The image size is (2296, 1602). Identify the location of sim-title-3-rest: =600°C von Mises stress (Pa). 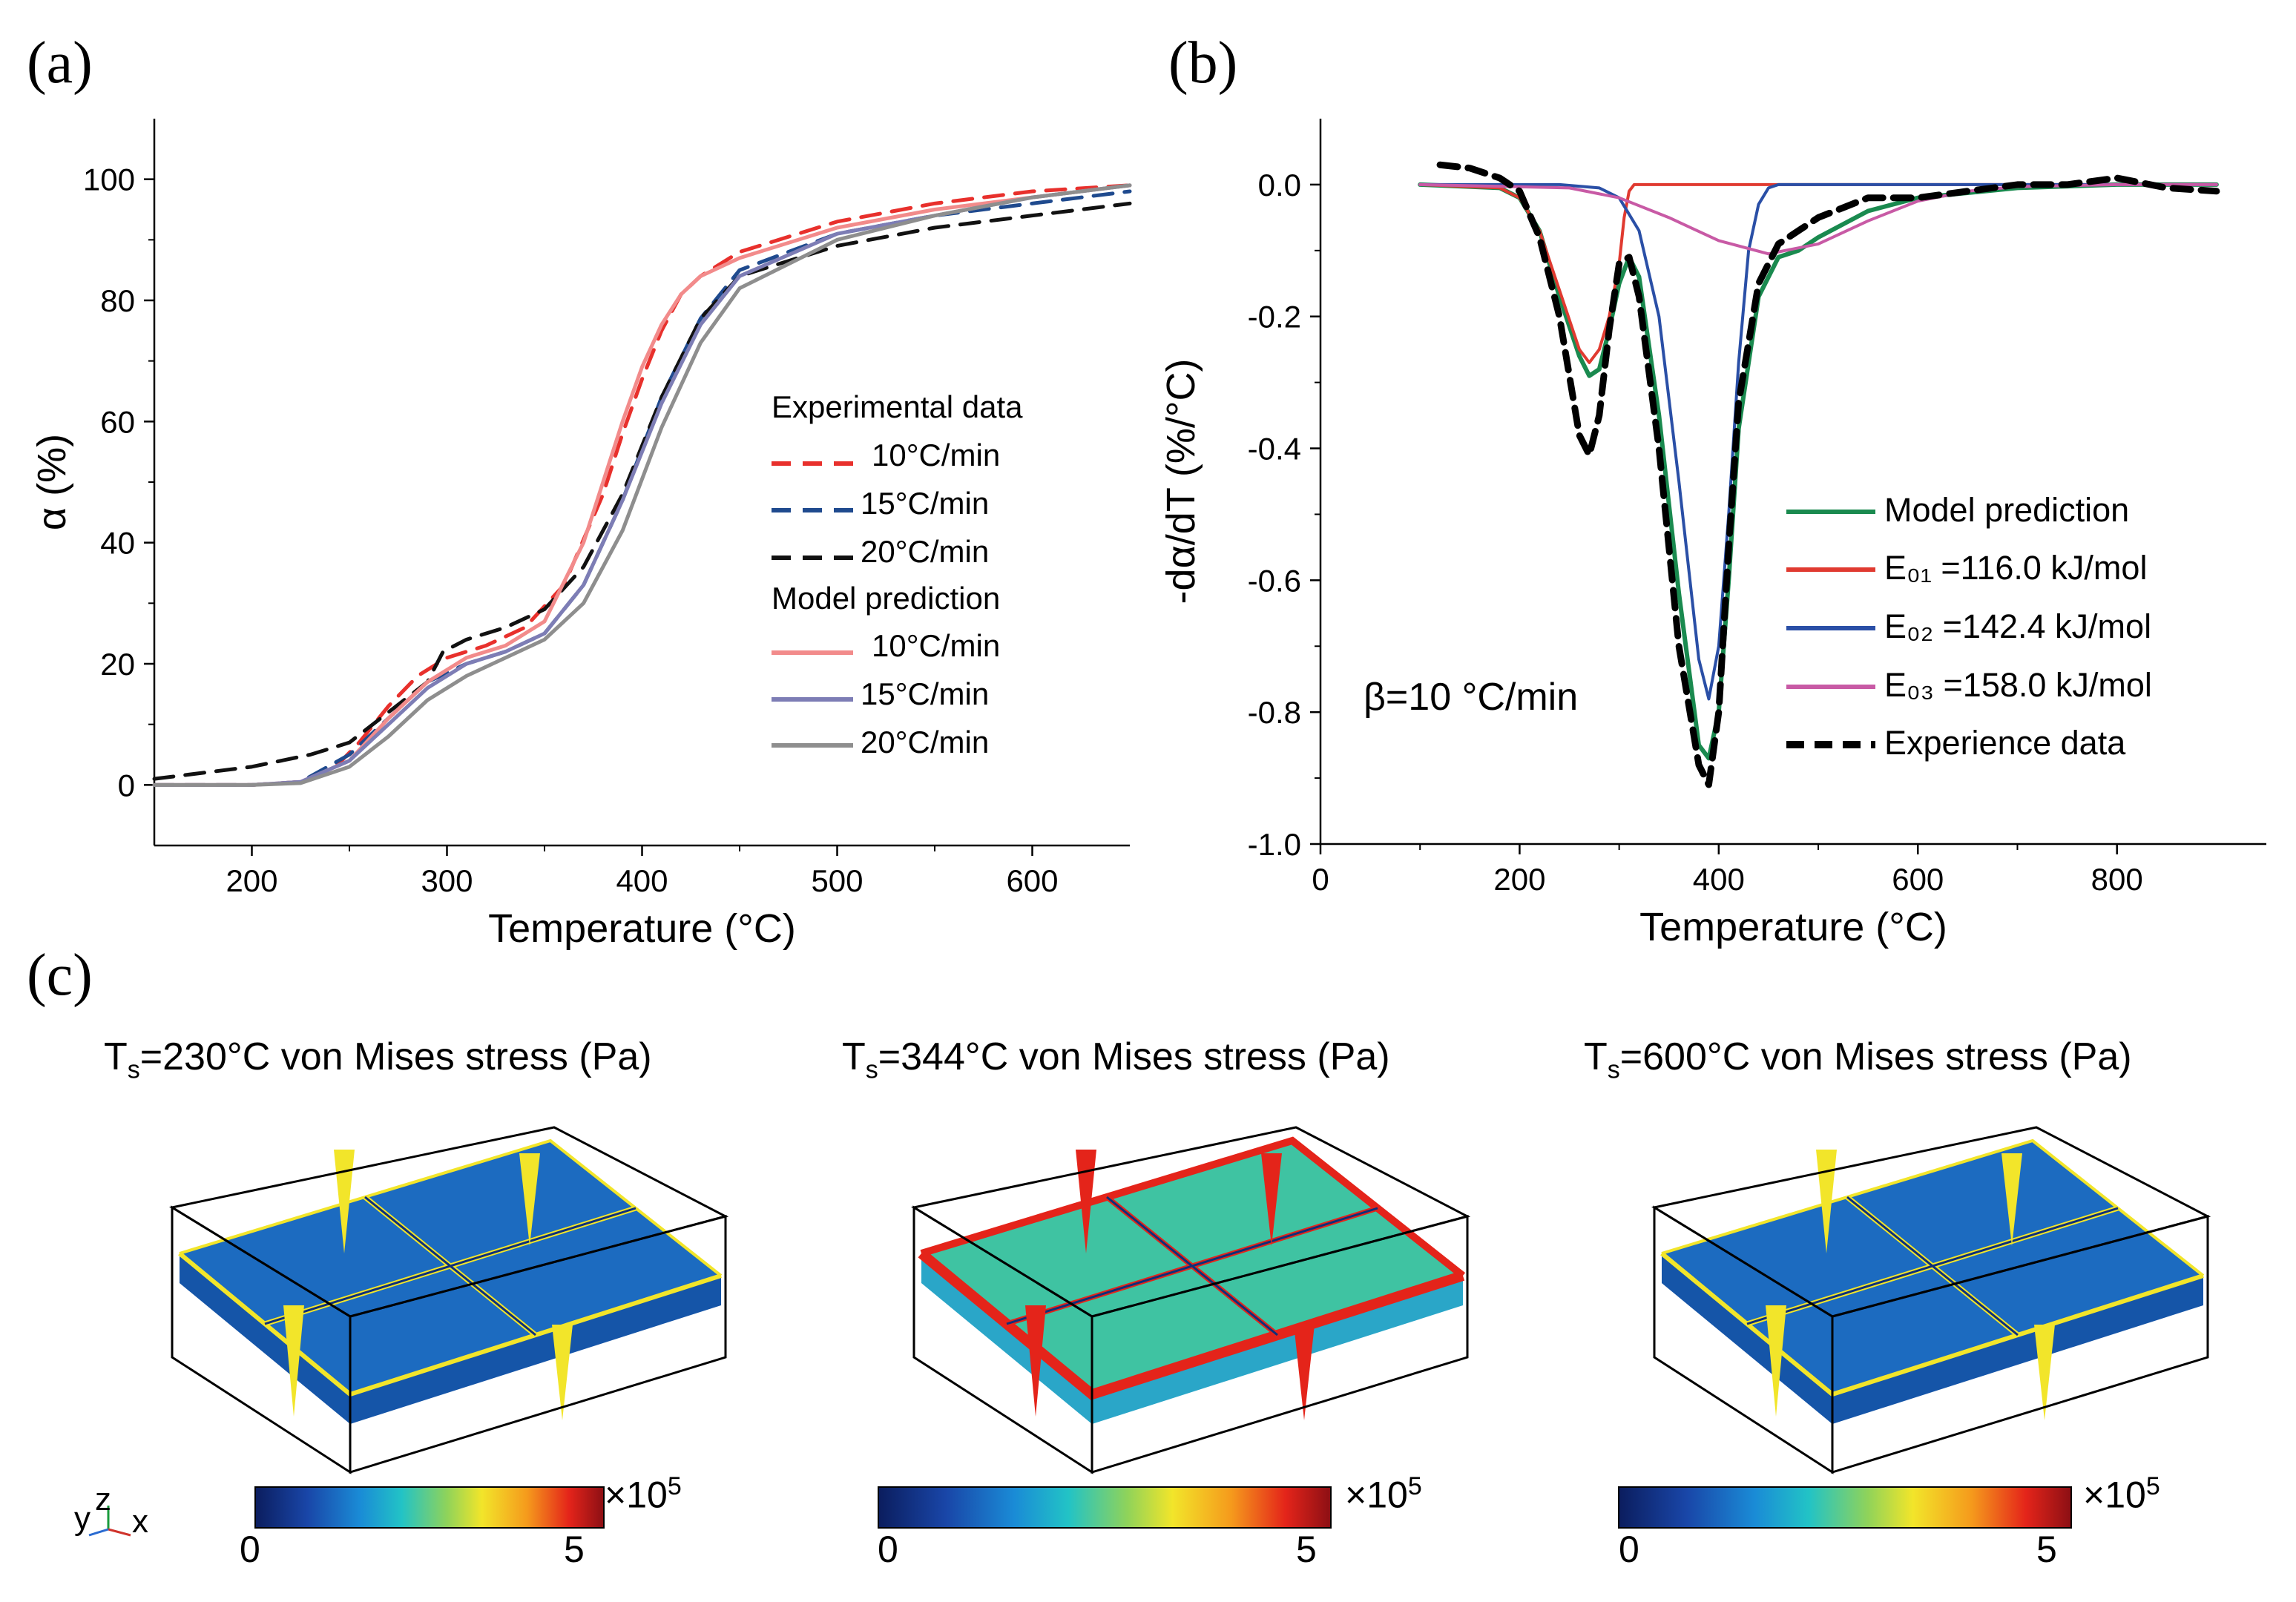
(1875, 1056).